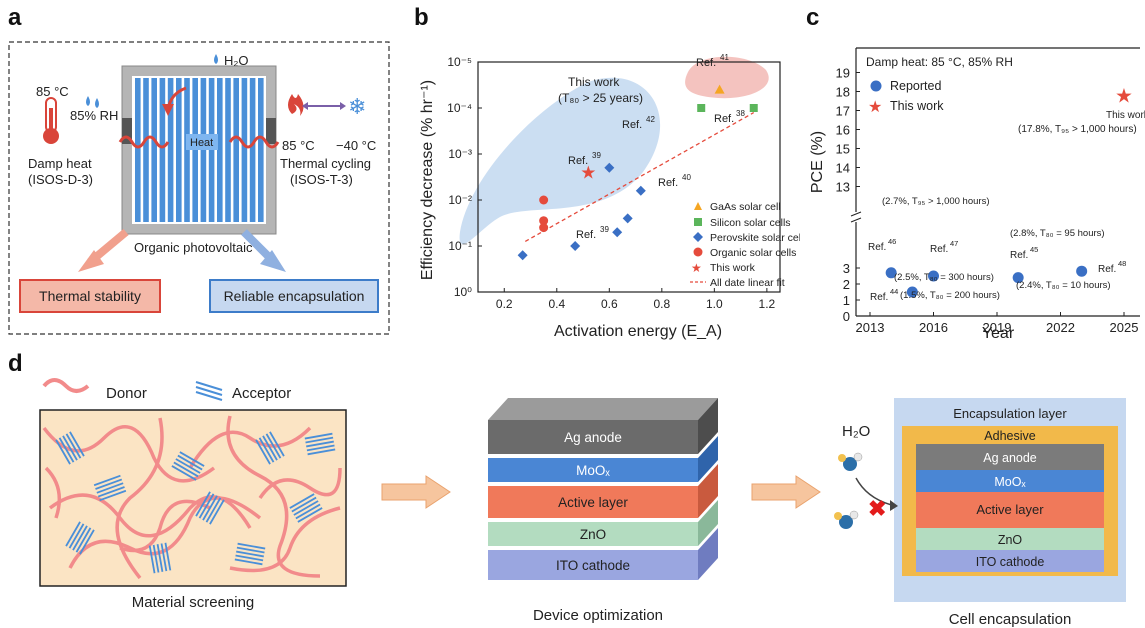 The width and height of the screenshot is (1145, 628). Describe the element at coordinates (460, 154) in the screenshot. I see `y-tick-label: 10⁻³` at that location.